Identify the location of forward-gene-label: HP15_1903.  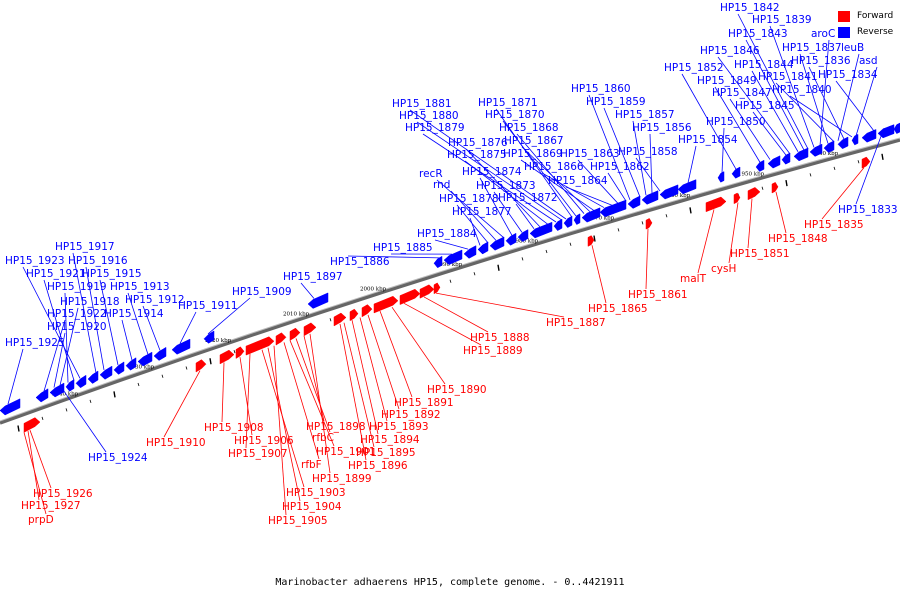
(316, 493).